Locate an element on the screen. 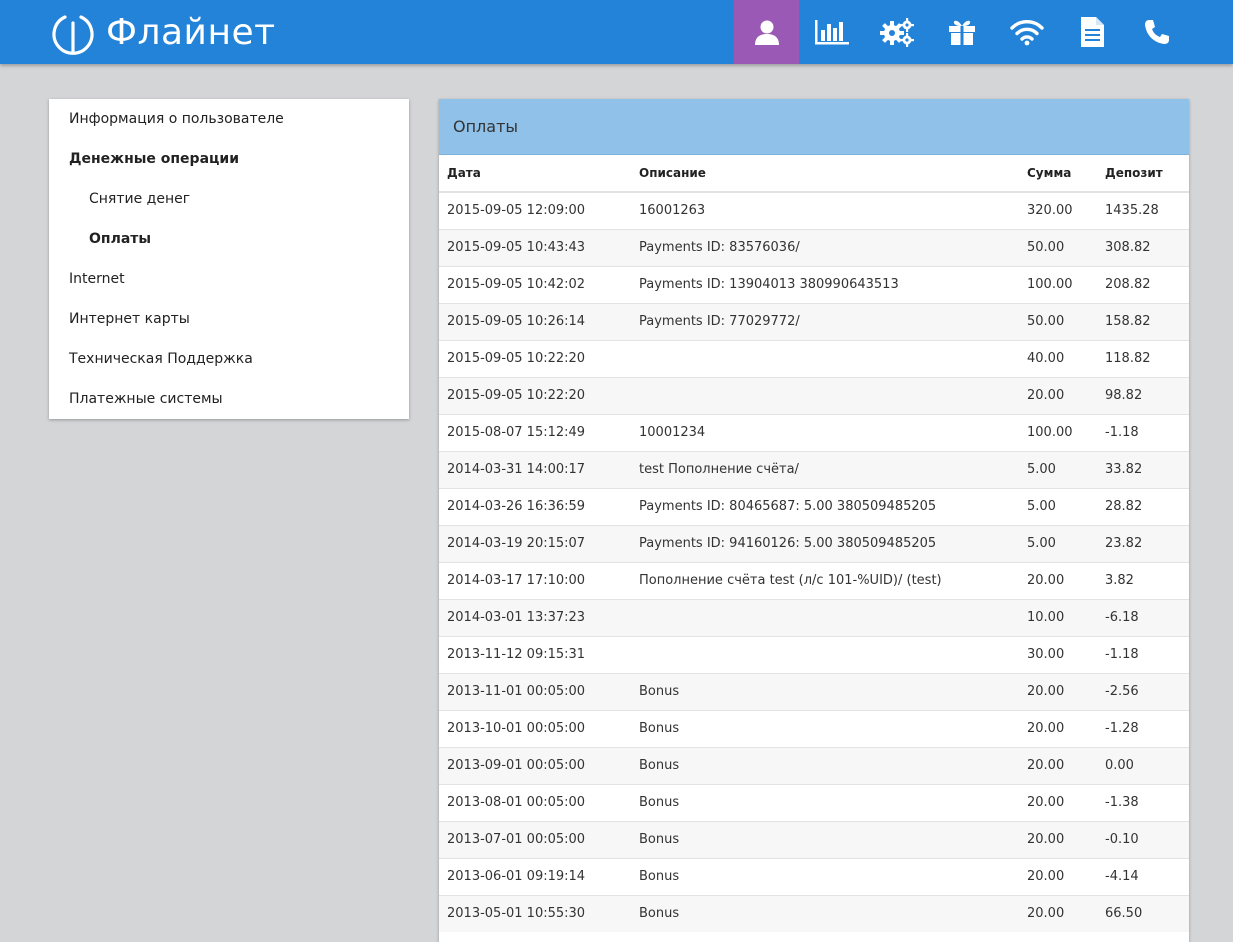  cell-sum: 100.00 is located at coordinates (1058, 284).